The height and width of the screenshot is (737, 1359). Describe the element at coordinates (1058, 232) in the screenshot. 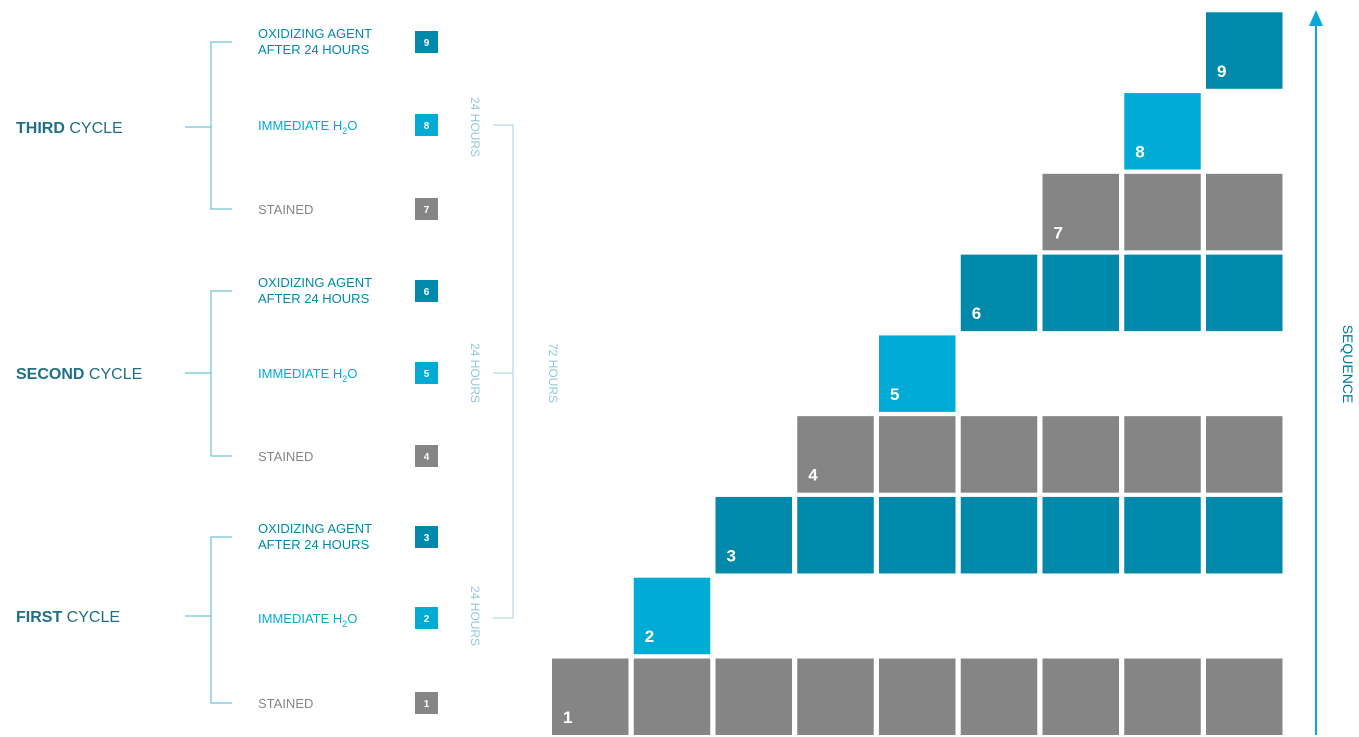

I see `sequence-step-number: 7` at that location.